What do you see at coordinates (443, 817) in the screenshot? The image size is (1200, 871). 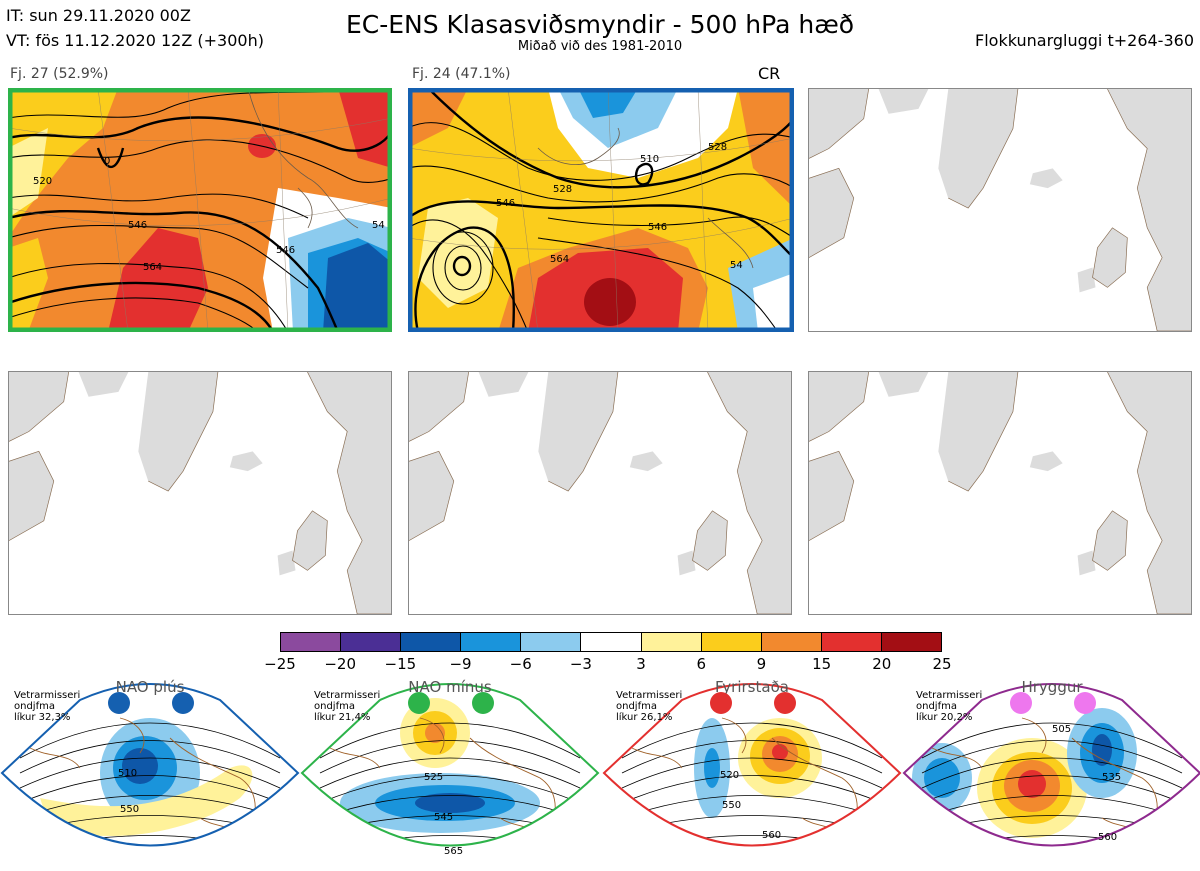 I see `regime-contour-label: 545` at bounding box center [443, 817].